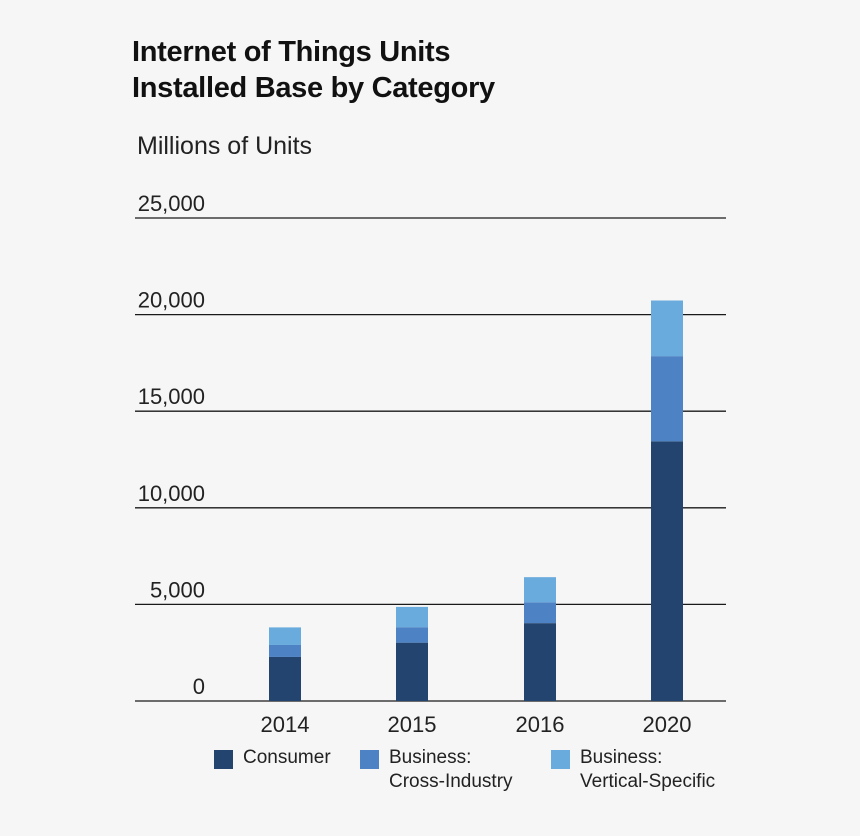  I want to click on legend-item-1: Business: Cross-Industry, so click(436, 770).